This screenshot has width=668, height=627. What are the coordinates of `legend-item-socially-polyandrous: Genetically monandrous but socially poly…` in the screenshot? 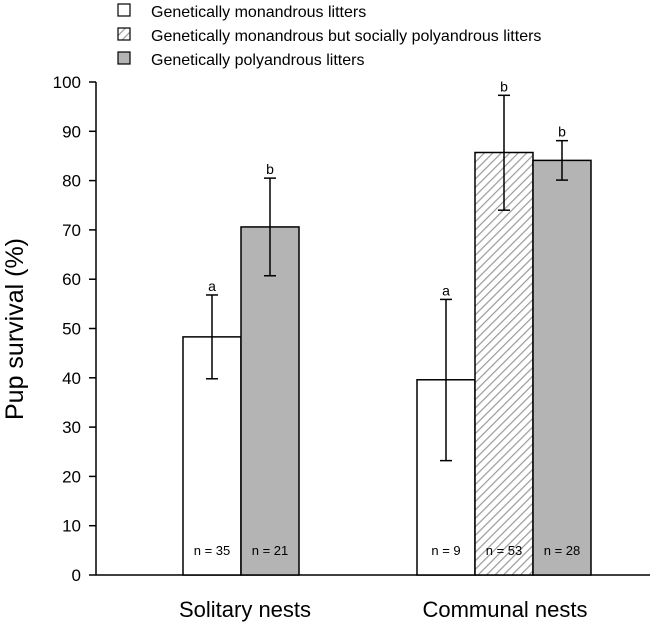 It's located at (329, 36).